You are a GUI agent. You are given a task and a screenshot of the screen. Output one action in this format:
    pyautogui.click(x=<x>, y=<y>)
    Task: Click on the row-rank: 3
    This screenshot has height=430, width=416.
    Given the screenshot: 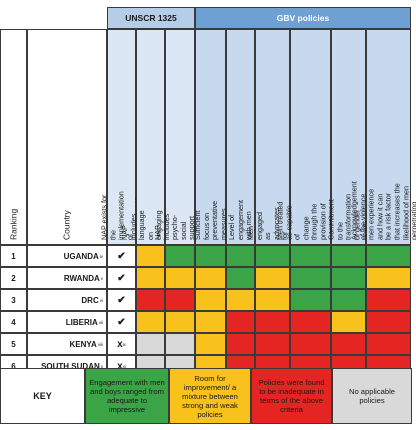 What is the action you would take?
    pyautogui.click(x=13, y=300)
    